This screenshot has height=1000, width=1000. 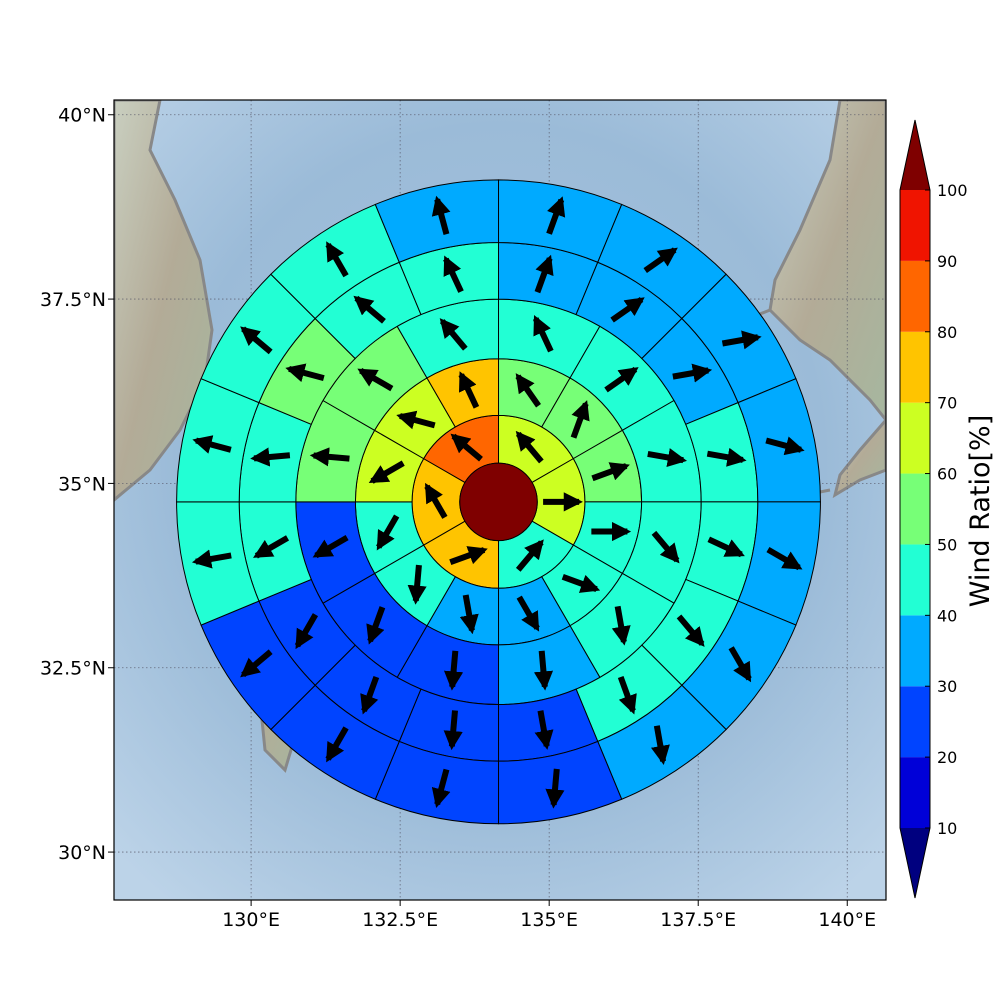 I want to click on colorbar-tick-label: 20, so click(x=947, y=757).